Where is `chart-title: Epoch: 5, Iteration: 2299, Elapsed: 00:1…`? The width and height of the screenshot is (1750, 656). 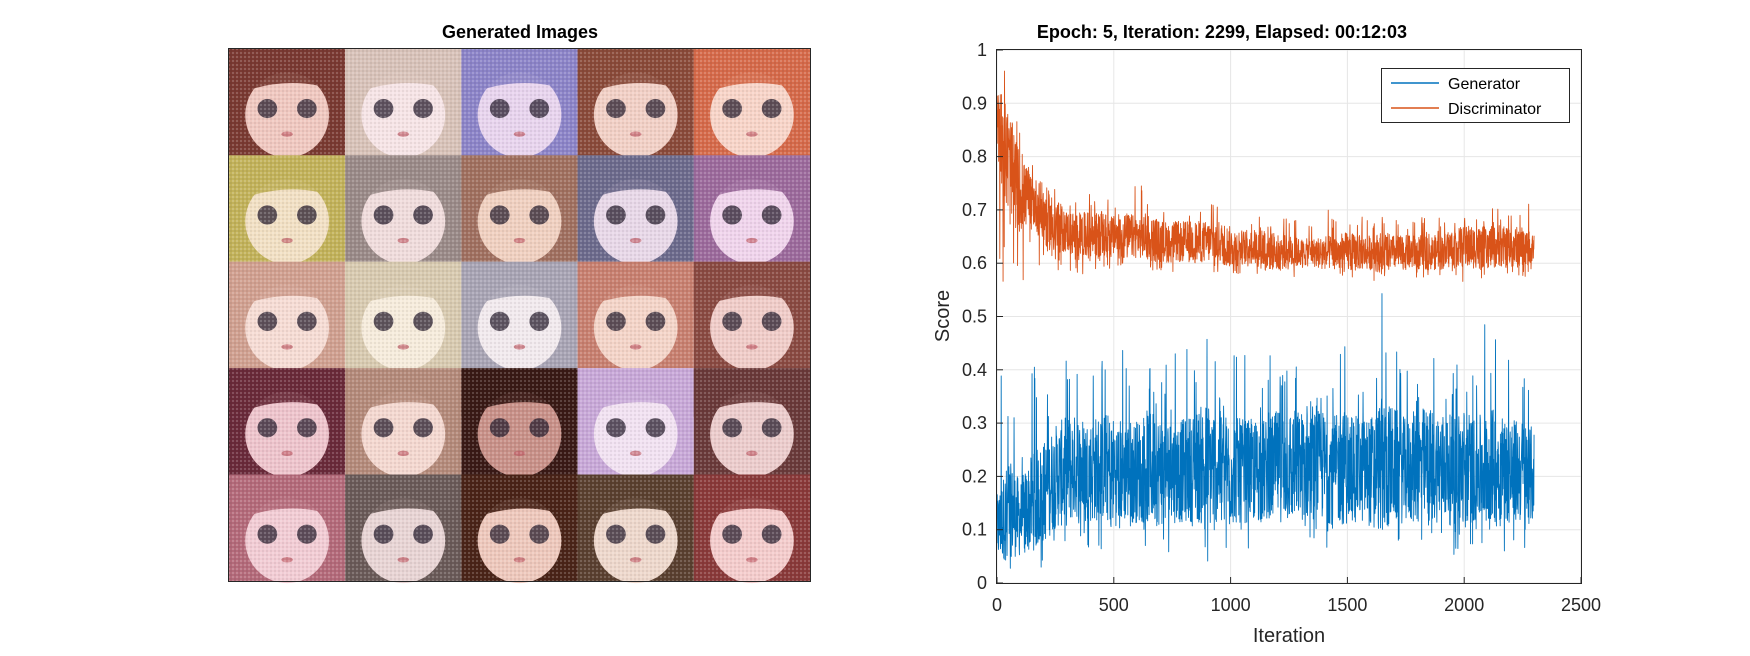
chart-title: Epoch: 5, Iteration: 2299, Elapsed: 00:1… is located at coordinates (1222, 32).